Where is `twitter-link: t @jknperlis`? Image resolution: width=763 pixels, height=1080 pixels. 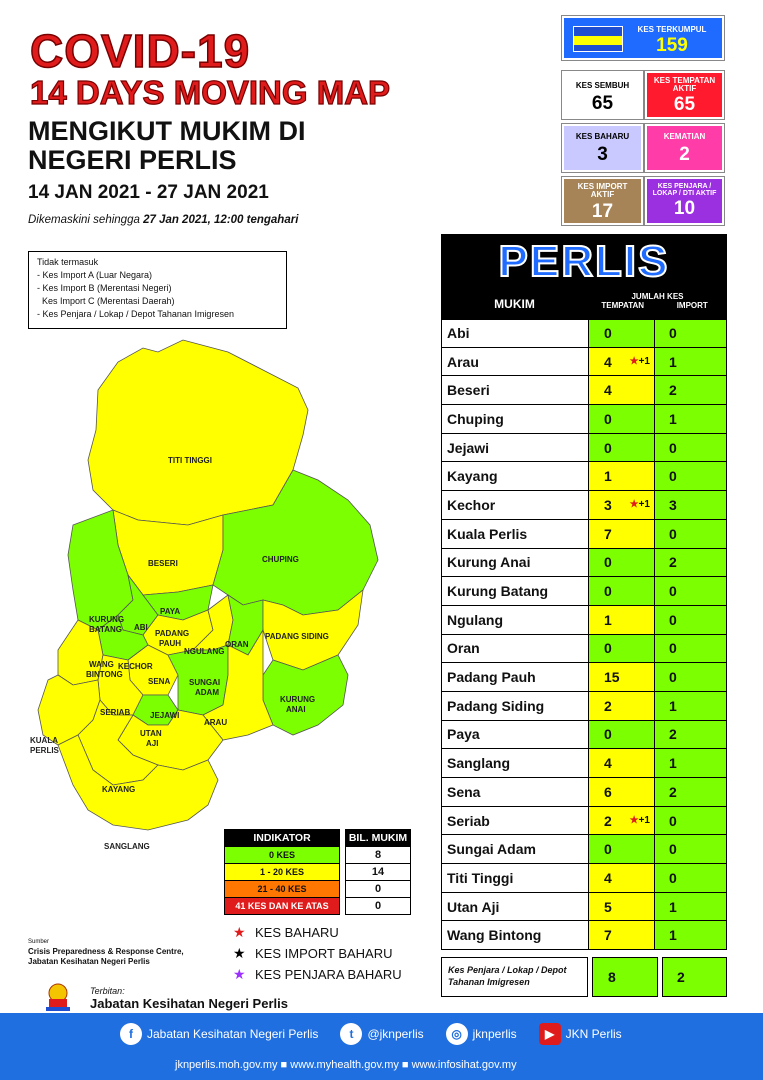 twitter-link: t @jknperlis is located at coordinates (382, 1034).